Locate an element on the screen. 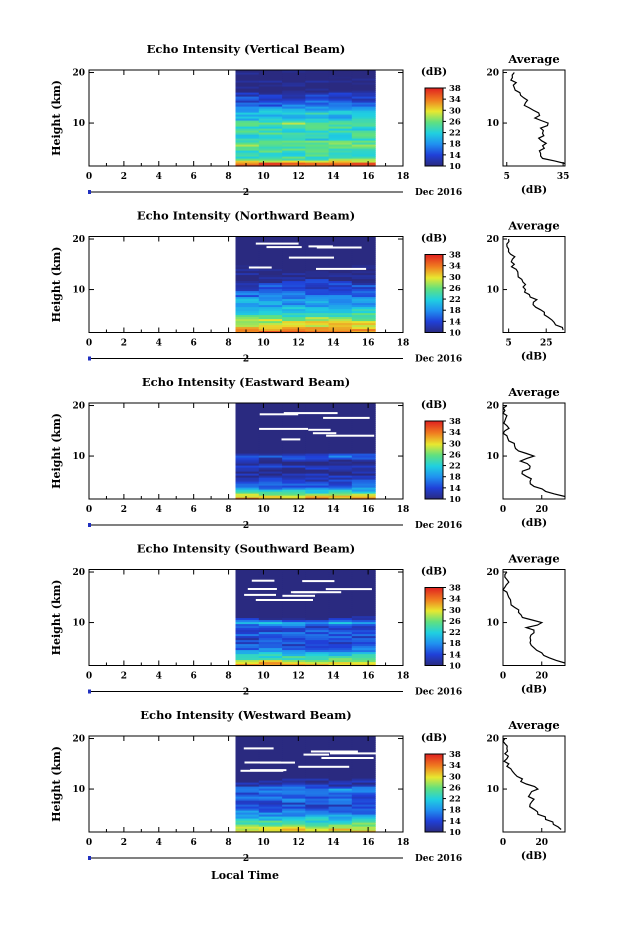 The width and height of the screenshot is (619, 929). average-y-tick-label: 20 is located at coordinates (492, 573).